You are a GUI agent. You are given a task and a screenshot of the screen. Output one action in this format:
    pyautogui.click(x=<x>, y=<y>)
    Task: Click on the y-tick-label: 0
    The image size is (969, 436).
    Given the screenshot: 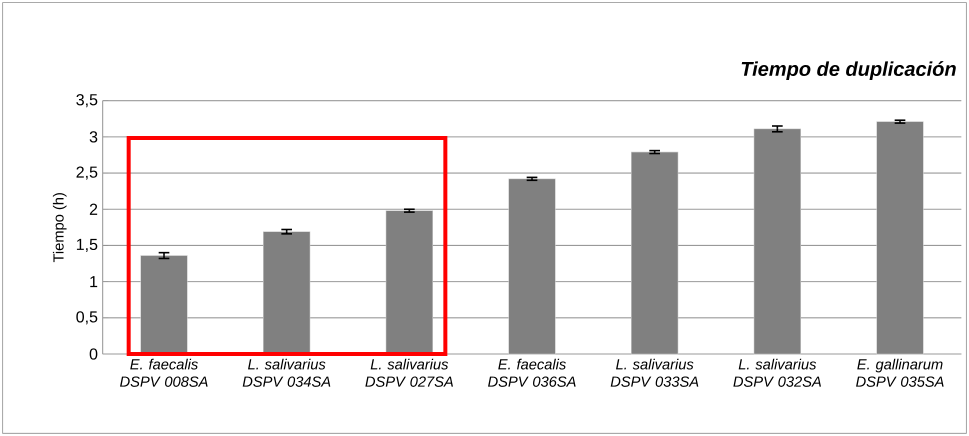 What is the action you would take?
    pyautogui.click(x=94, y=354)
    